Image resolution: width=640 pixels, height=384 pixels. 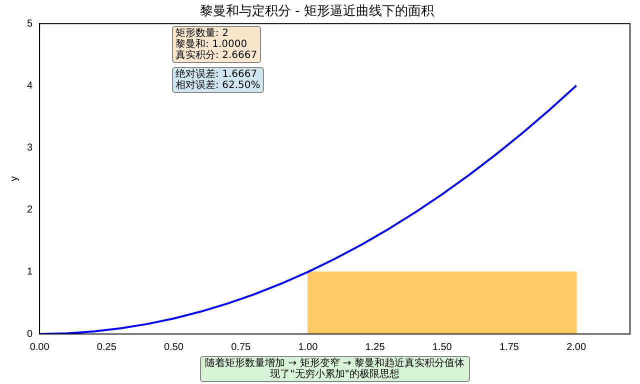 What do you see at coordinates (30, 334) in the screenshot?
I see `y-tick-label: 0` at bounding box center [30, 334].